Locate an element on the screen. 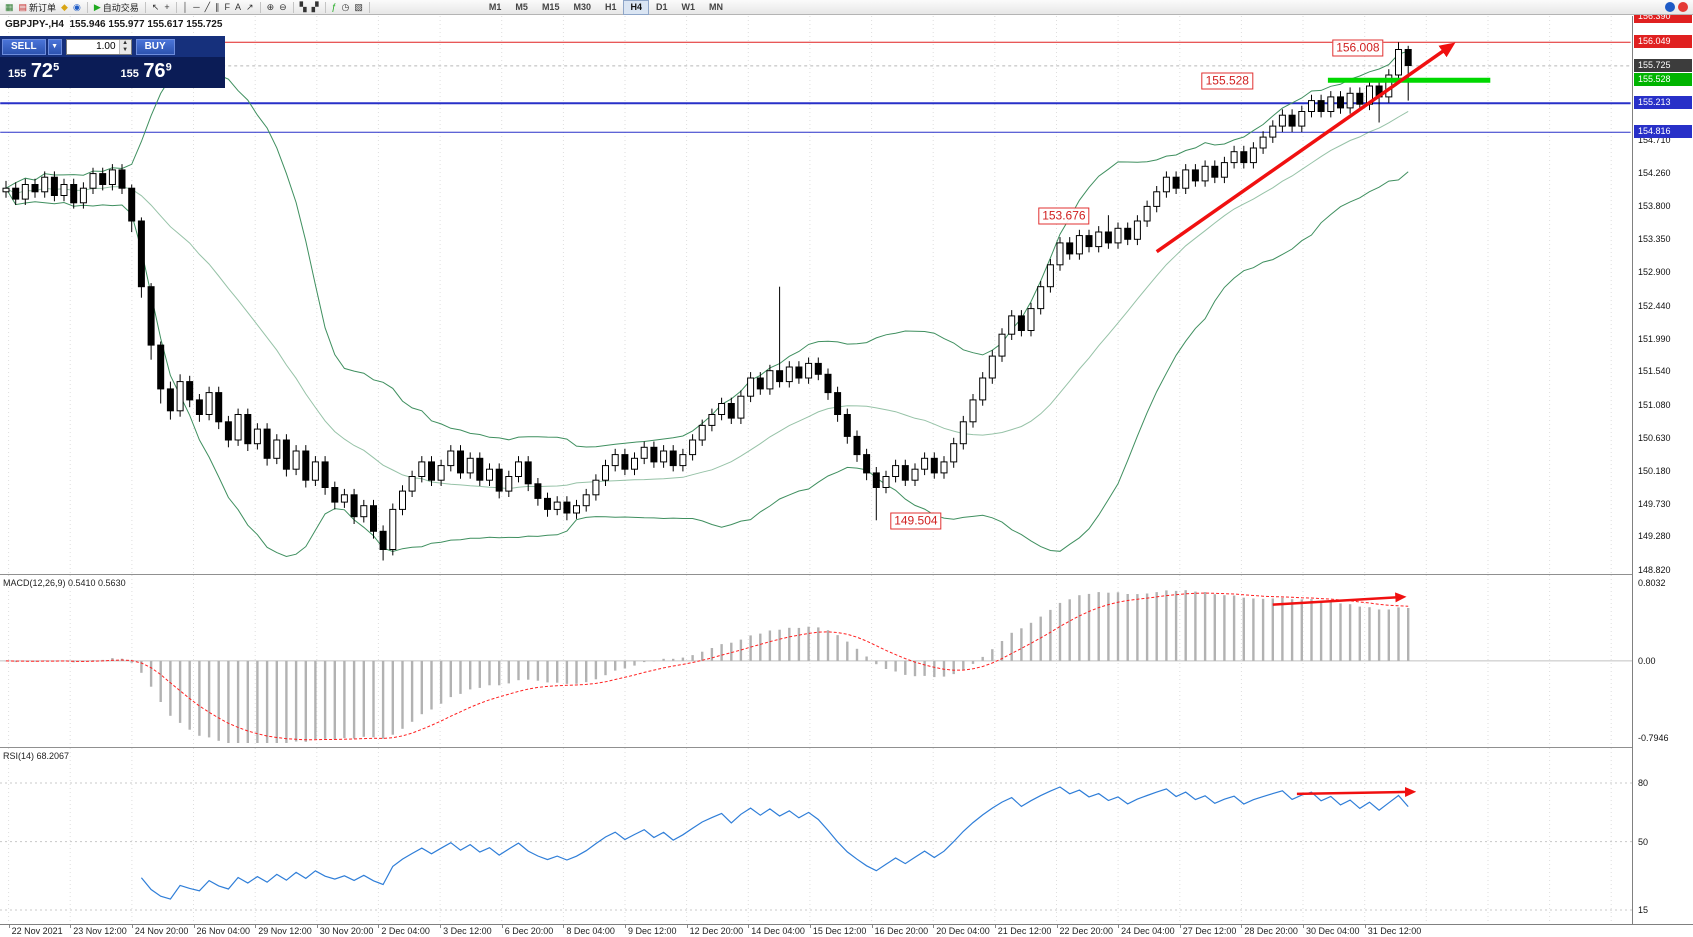 This screenshot has height=937, width=1693. caret-down-icon: ▼ is located at coordinates (125, 49).